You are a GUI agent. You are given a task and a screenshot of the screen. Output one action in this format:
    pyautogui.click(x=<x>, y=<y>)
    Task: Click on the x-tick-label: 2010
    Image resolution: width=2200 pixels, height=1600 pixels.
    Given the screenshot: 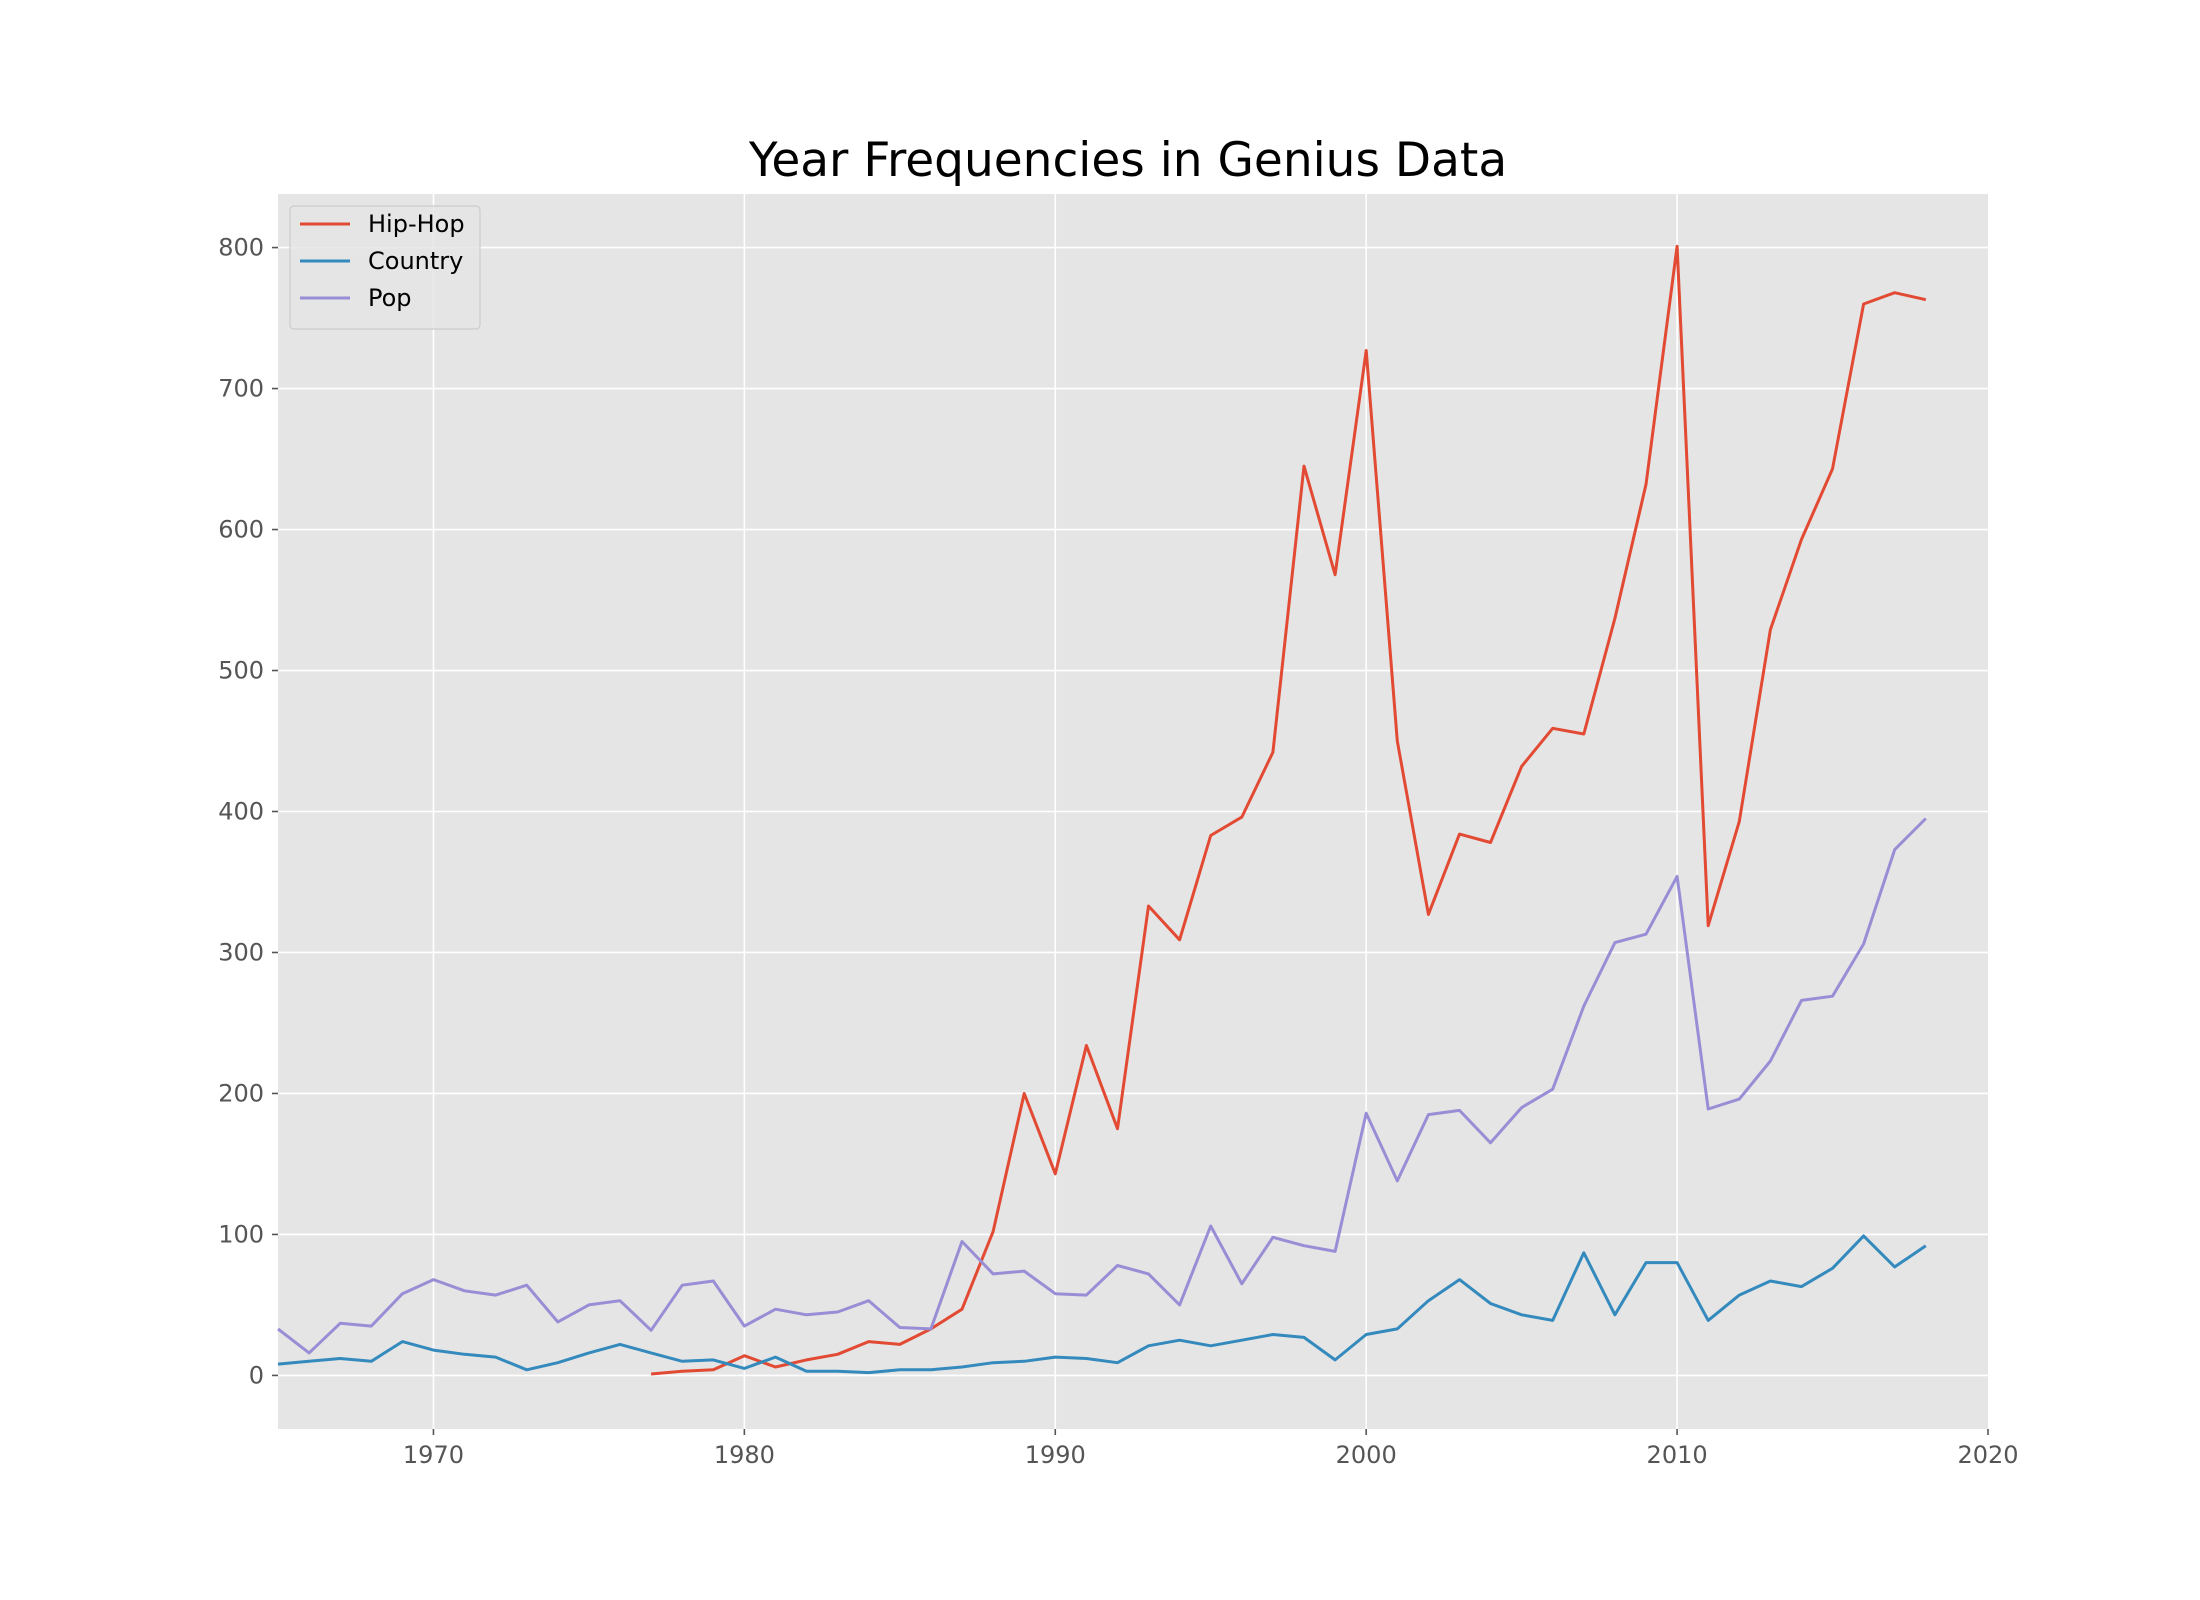 What is the action you would take?
    pyautogui.click(x=1677, y=1455)
    